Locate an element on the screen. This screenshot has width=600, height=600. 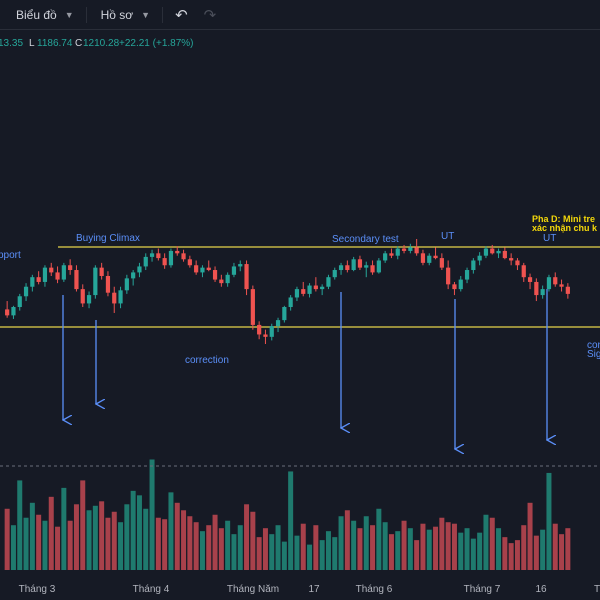
profile-menu-button: Hồ sơ ▼ is located at coordinates (125, 15).